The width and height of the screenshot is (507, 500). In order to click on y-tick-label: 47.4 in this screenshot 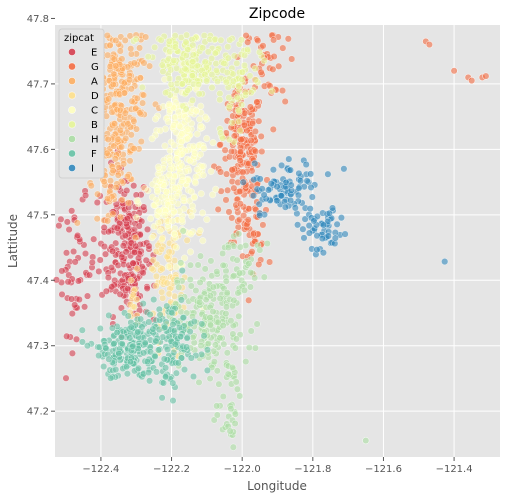, I will do `click(38, 281)`.